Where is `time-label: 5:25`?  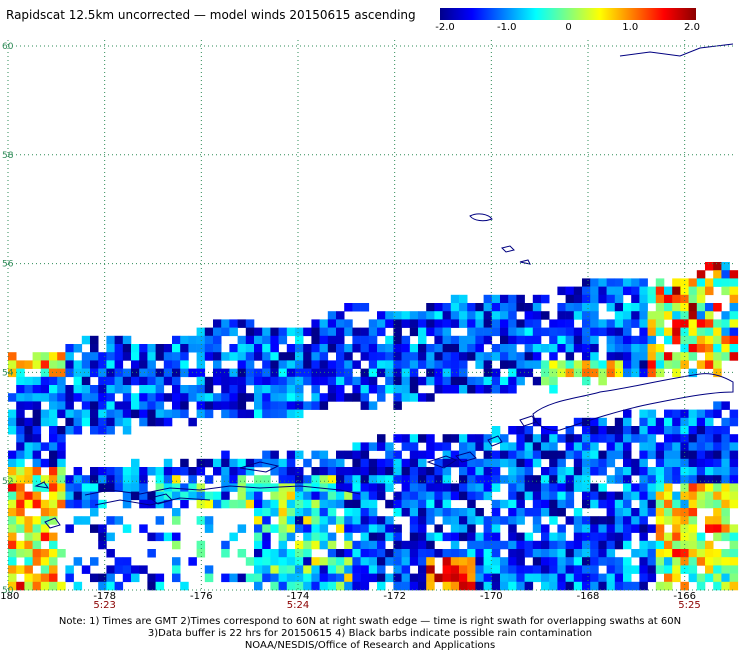 time-label: 5:25 is located at coordinates (689, 605).